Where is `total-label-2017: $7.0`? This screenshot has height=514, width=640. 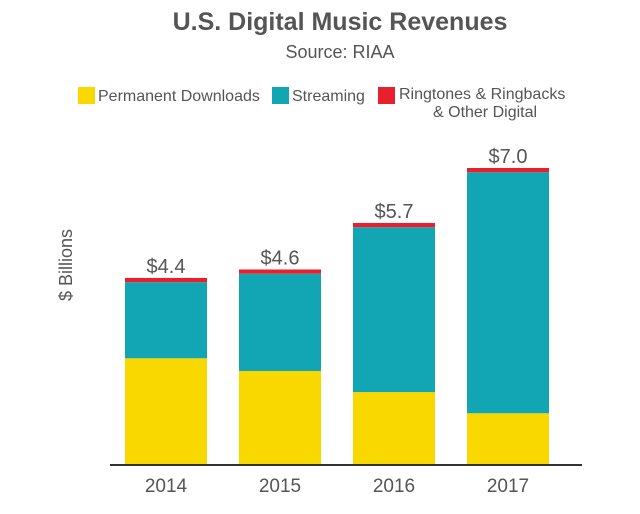 total-label-2017: $7.0 is located at coordinates (508, 157).